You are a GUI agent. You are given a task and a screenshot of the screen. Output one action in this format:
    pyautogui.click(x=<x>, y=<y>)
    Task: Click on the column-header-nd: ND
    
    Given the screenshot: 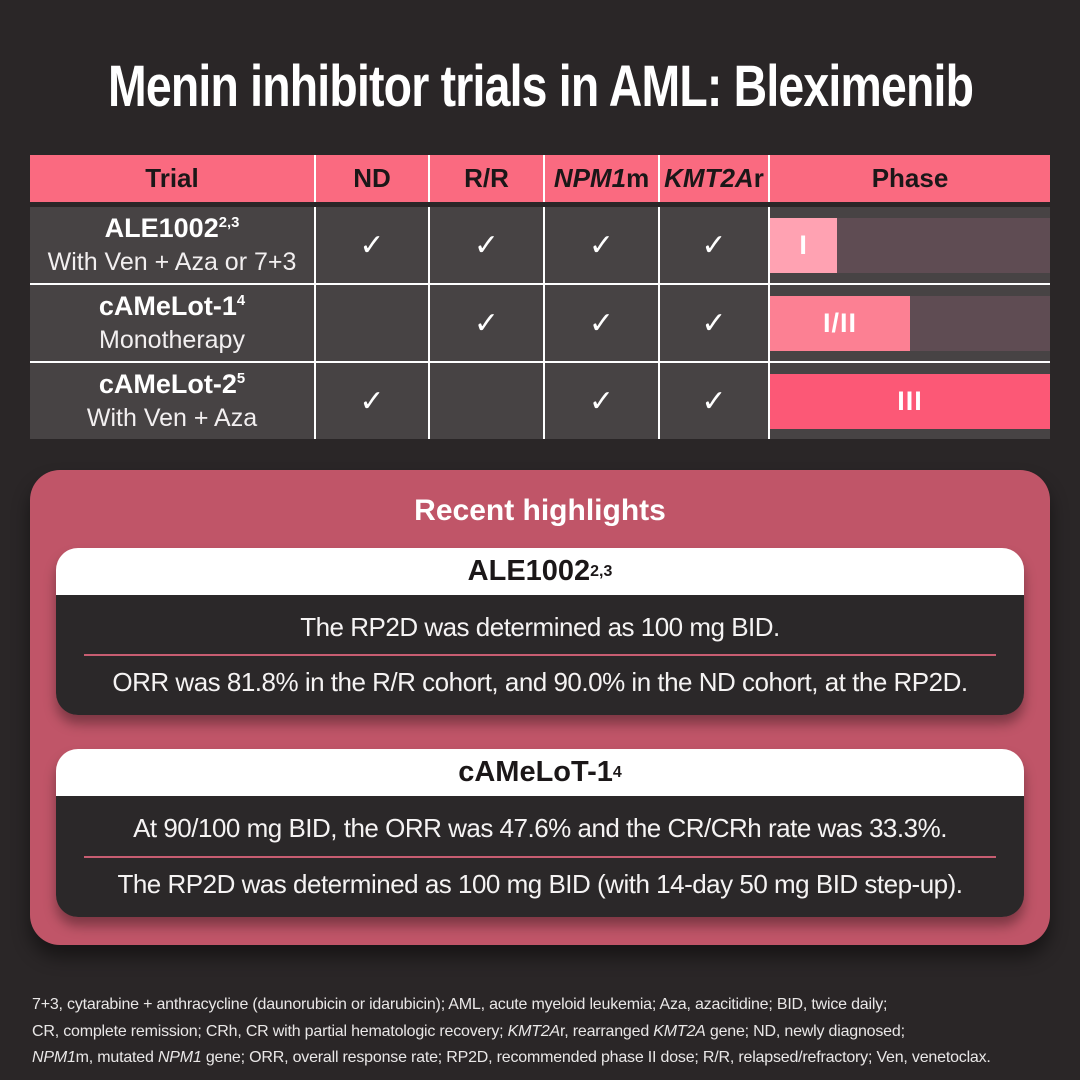 What is the action you would take?
    pyautogui.click(x=373, y=178)
    